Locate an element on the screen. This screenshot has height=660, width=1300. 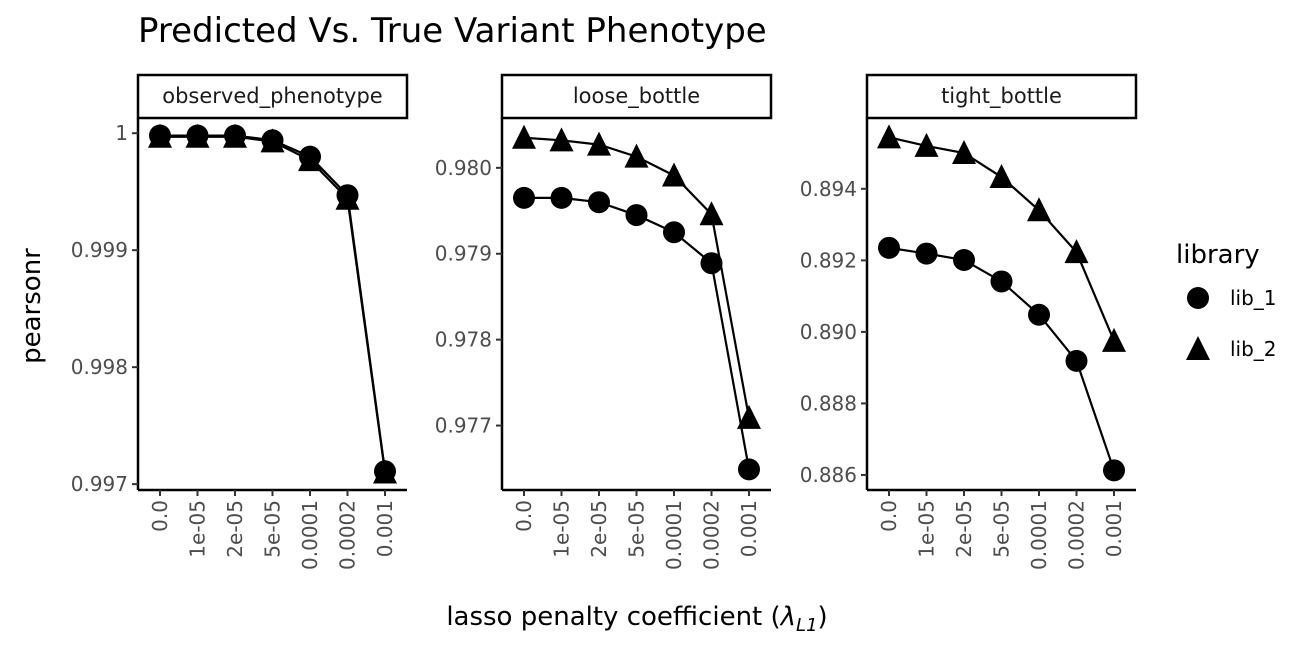
y-tick-label: 0.979 is located at coordinates (463, 254).